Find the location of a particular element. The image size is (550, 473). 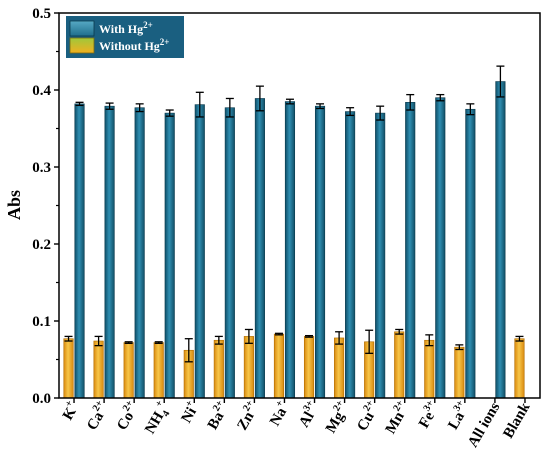

x-tick-label-al3-: Al3+ is located at coordinates (308, 414).